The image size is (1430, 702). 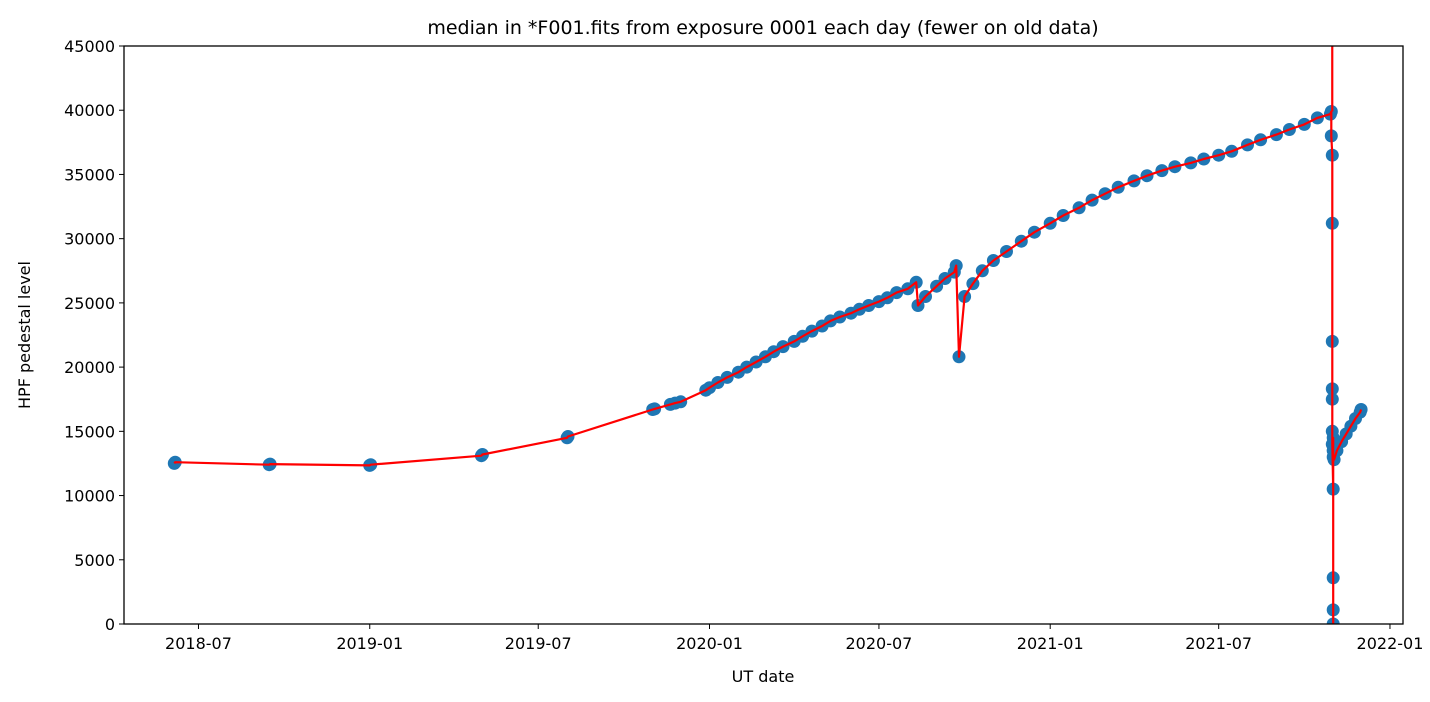 I want to click on x-tick-label: 2021-01, so click(x=1050, y=643).